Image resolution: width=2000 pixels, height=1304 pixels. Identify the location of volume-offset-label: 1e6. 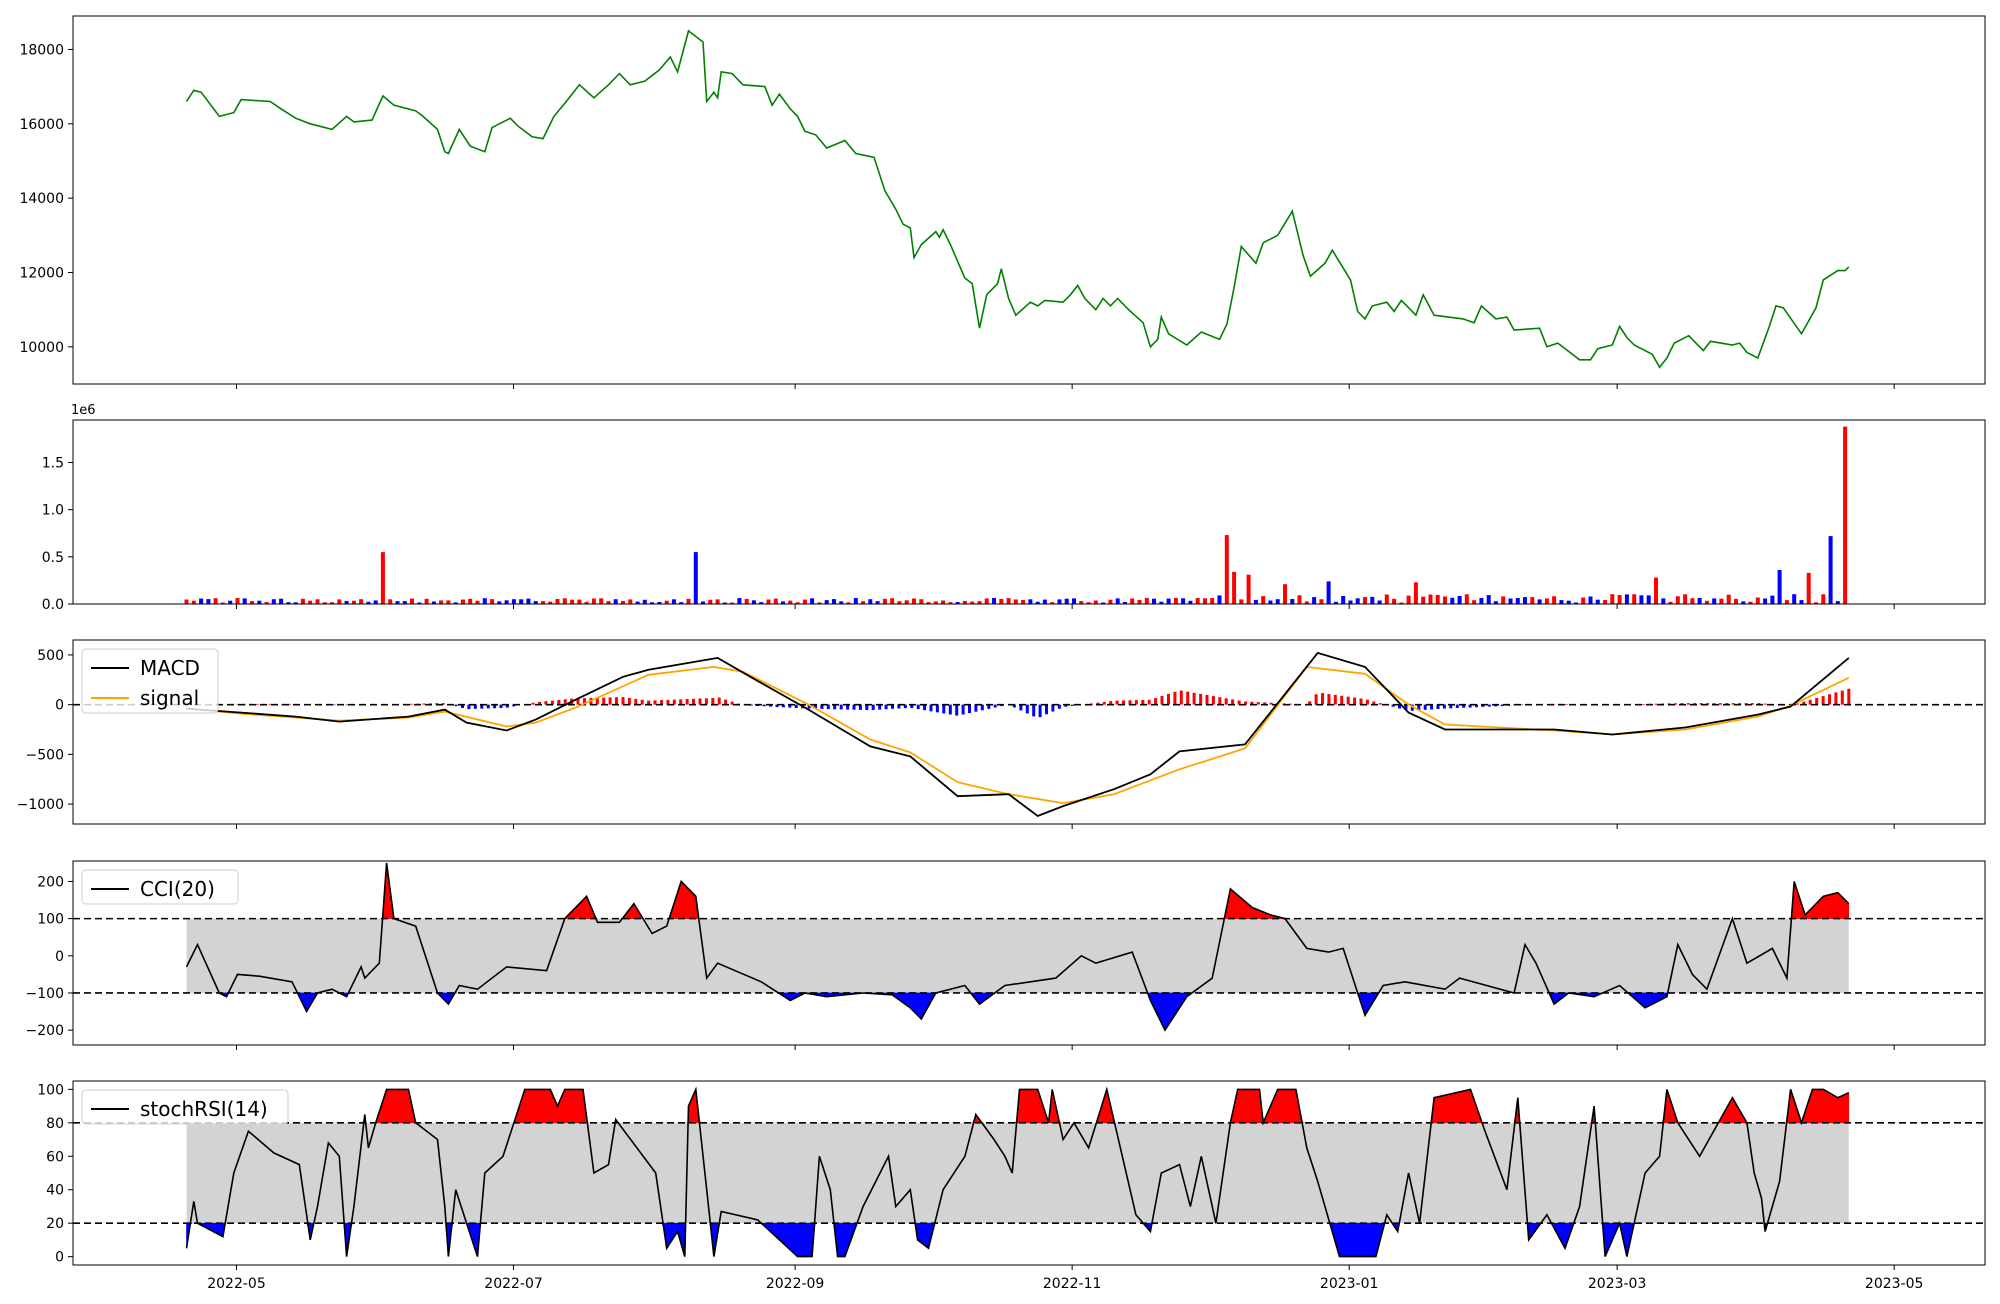
(83, 410).